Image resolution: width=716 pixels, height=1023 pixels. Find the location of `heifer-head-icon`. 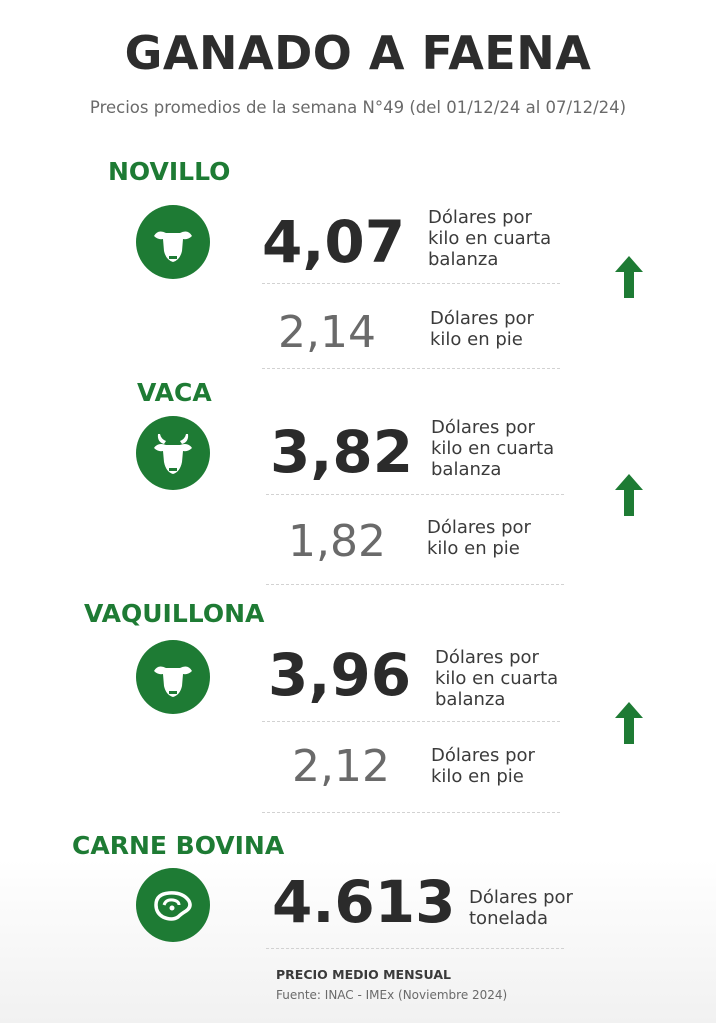

heifer-head-icon is located at coordinates (173, 677).